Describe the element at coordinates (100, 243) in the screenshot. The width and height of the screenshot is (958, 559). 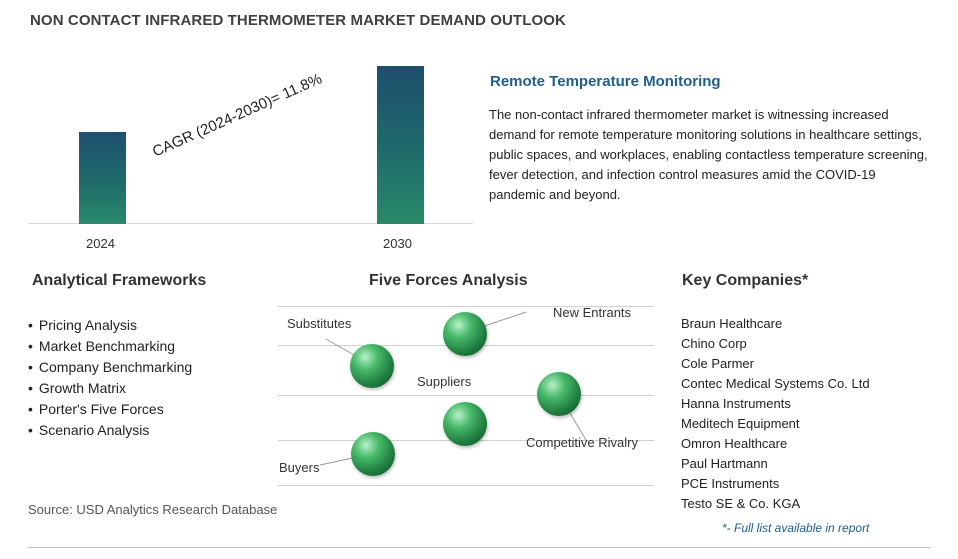
I see `x-tick-2024: 2024` at that location.